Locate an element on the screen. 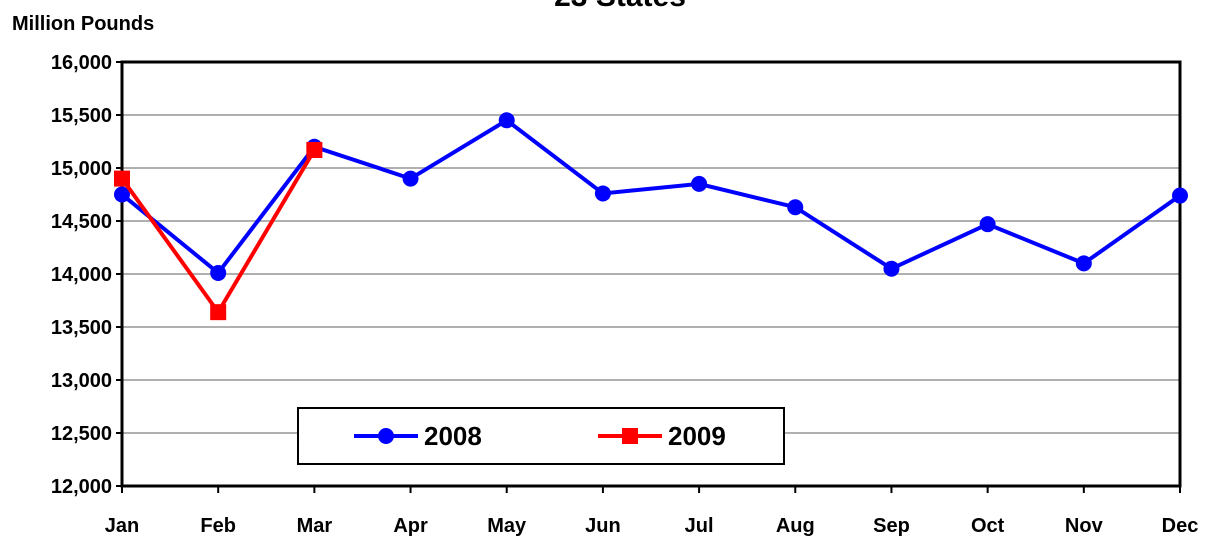  y-tick-label: 16,000 is located at coordinates (81, 63).